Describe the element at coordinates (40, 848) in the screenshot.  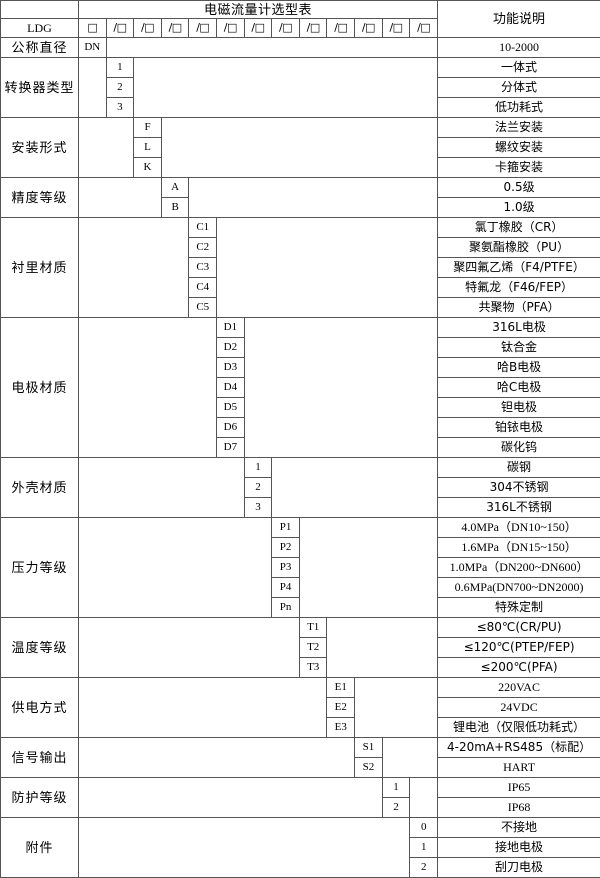
I see `row-label-13: 附件` at that location.